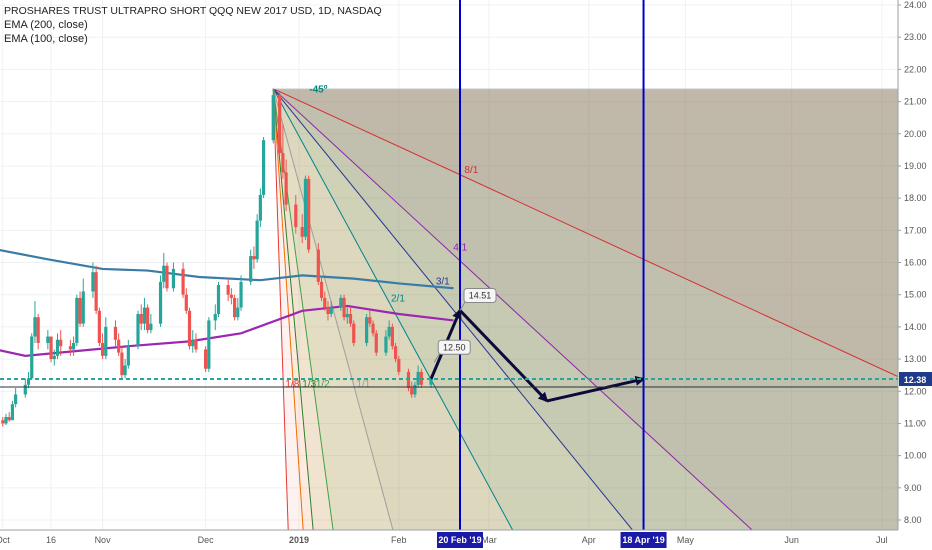 This screenshot has width=932, height=550. Describe the element at coordinates (915, 423) in the screenshot. I see `y-tick-label: 11.00` at that location.